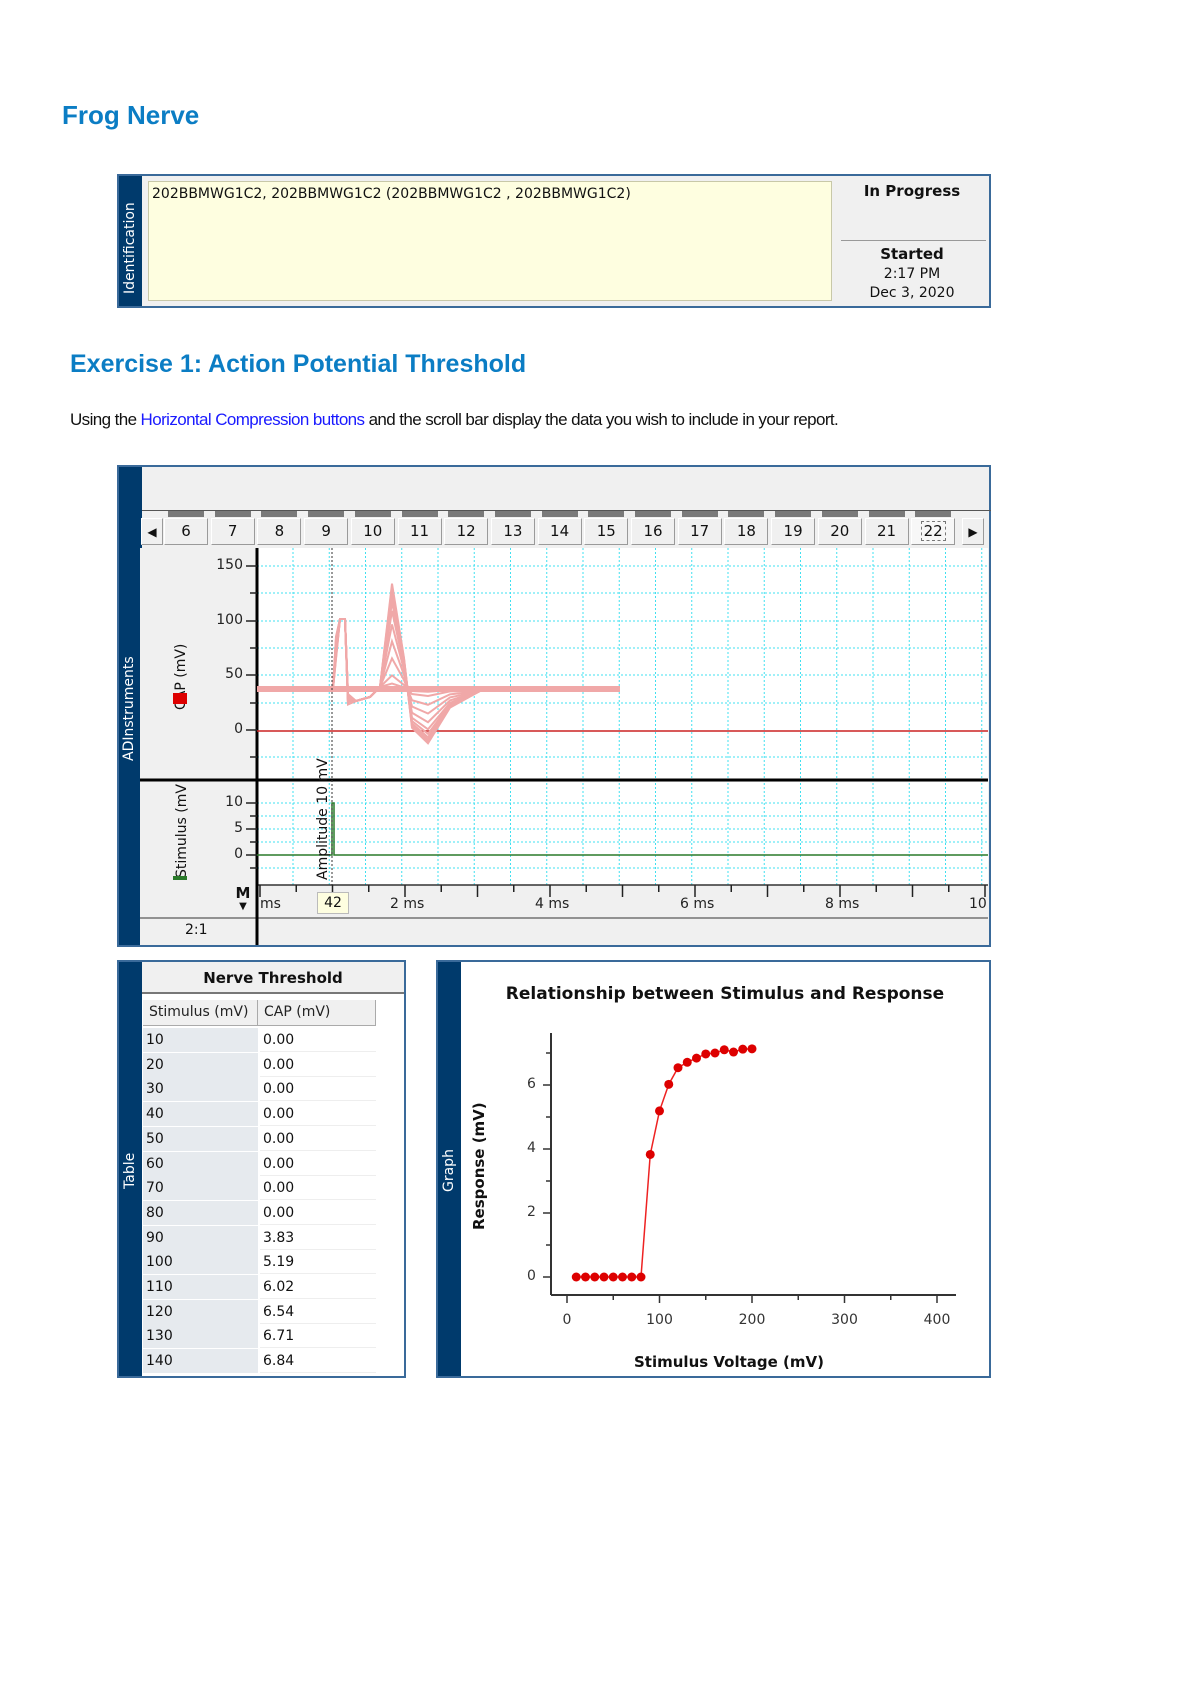  What do you see at coordinates (466, 531) in the screenshot?
I see `tab-page-12: 12` at bounding box center [466, 531].